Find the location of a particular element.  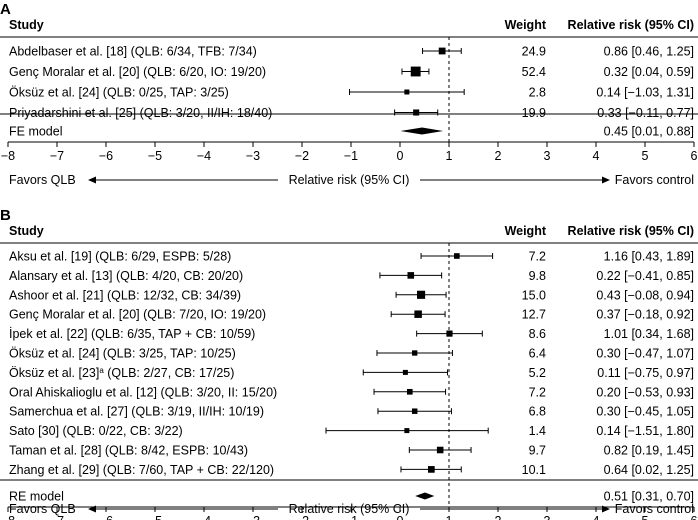

study-label: Aksu et al. [19] (QLB: 6/29, ESPB: 5/28) is located at coordinates (120, 257).